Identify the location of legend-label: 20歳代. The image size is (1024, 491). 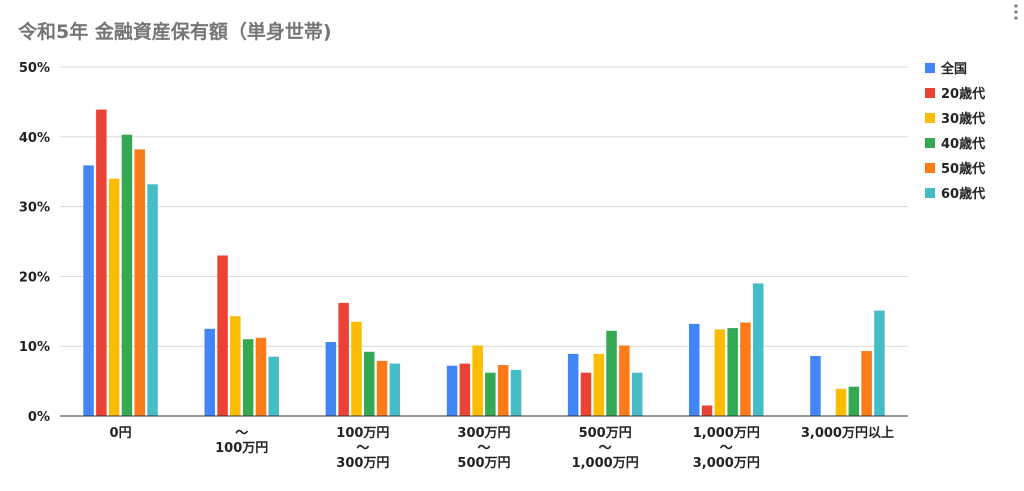
(963, 94).